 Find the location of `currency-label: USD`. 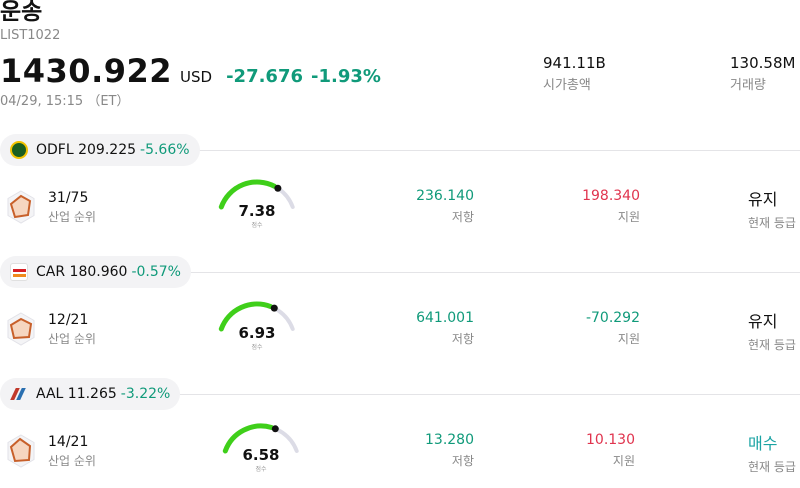

currency-label: USD is located at coordinates (196, 77).